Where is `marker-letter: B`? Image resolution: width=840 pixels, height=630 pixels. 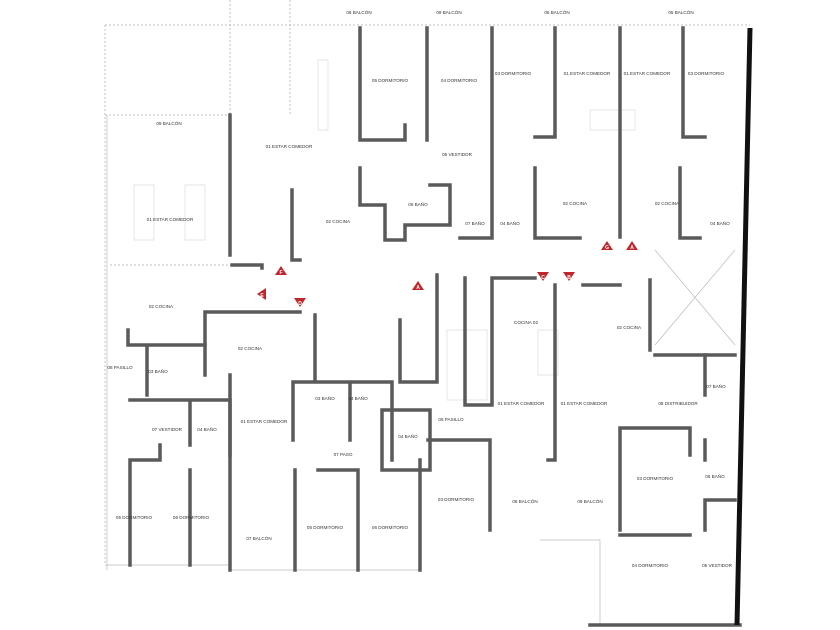 marker-letter: B is located at coordinates (569, 278).